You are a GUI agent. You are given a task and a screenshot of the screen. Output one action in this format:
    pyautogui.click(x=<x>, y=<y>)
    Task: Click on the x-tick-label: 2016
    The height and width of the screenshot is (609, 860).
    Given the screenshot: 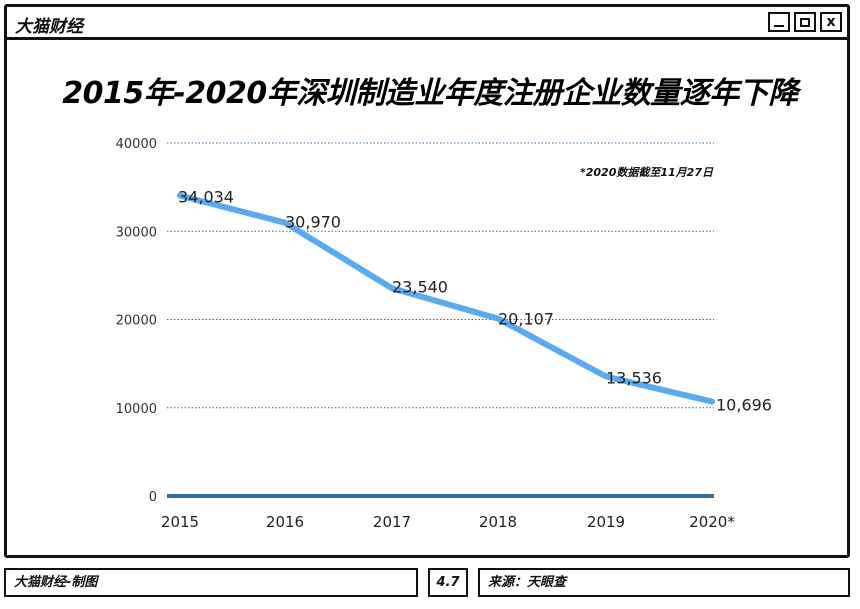 What is the action you would take?
    pyautogui.click(x=285, y=522)
    